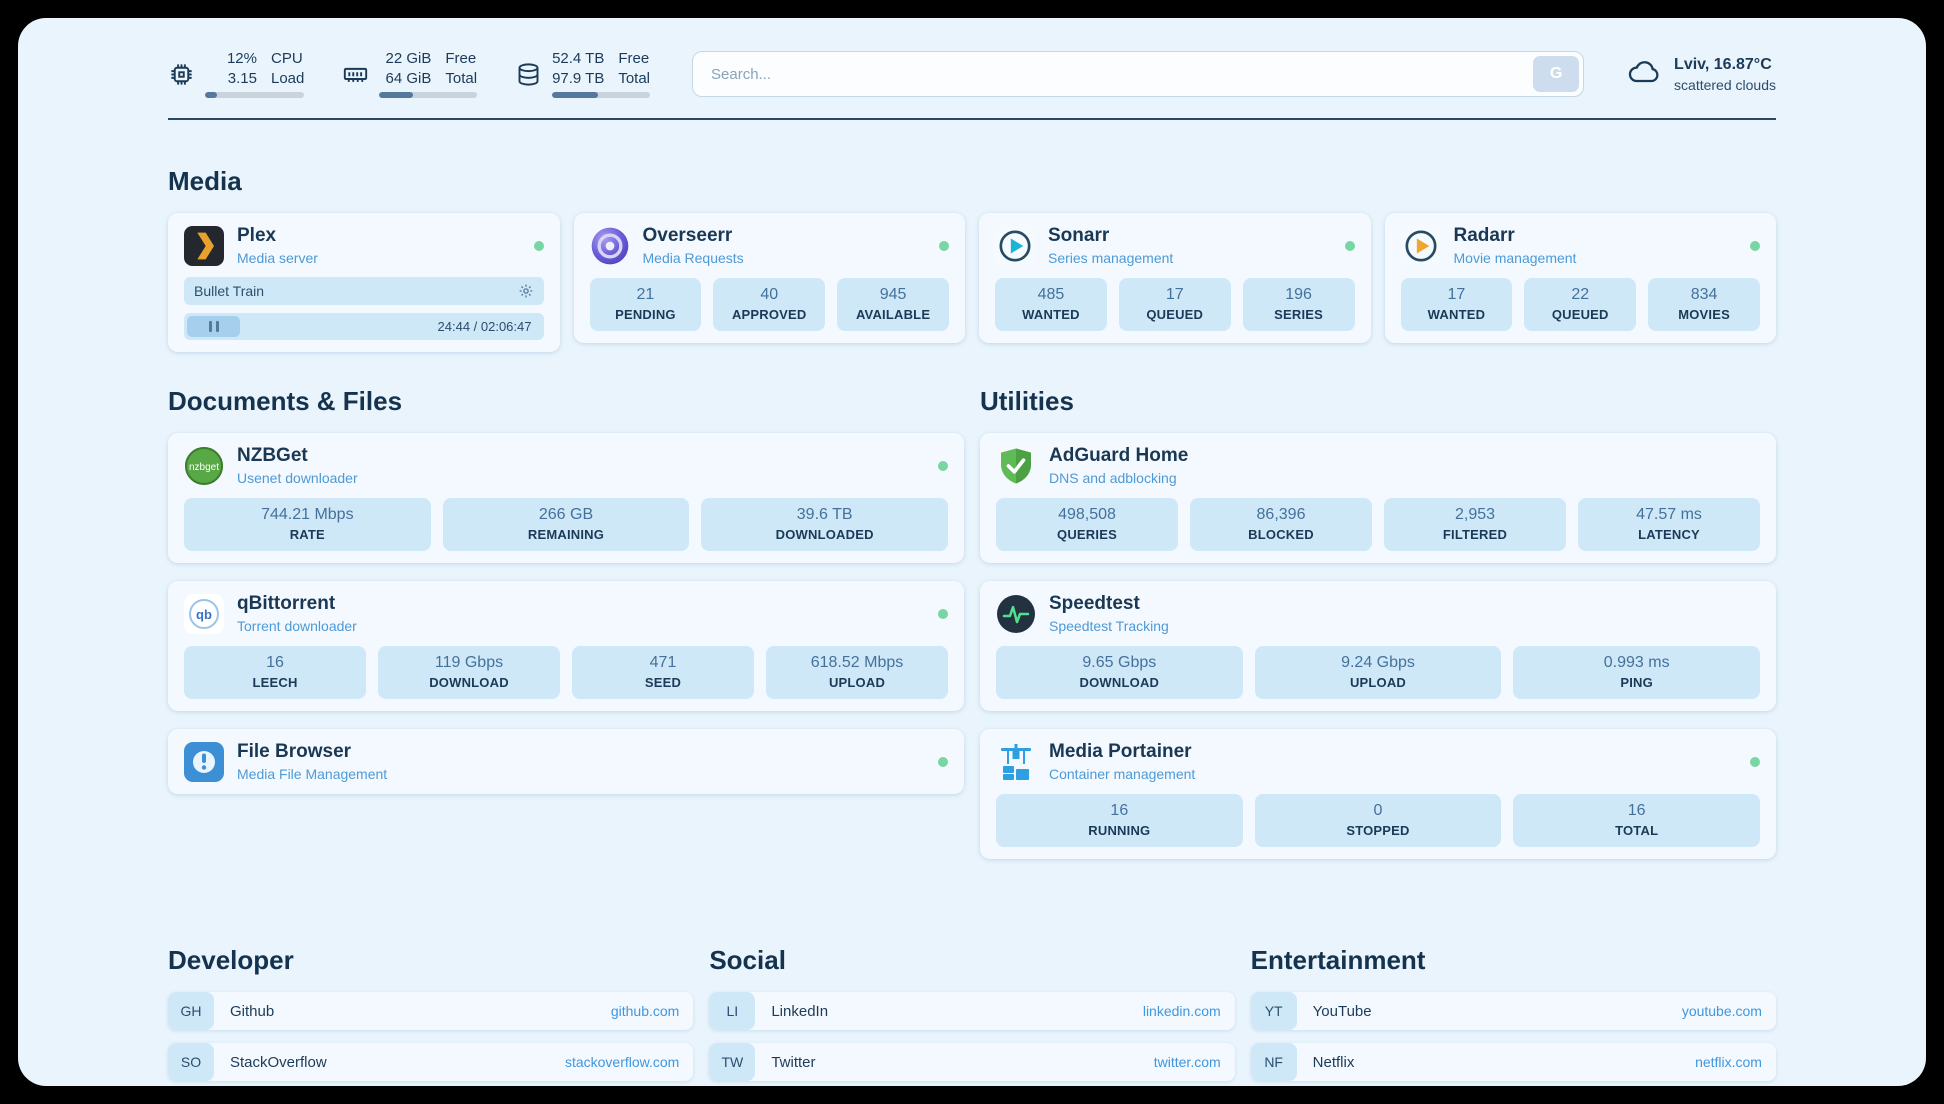  I want to click on disk-progress-bar, so click(601, 95).